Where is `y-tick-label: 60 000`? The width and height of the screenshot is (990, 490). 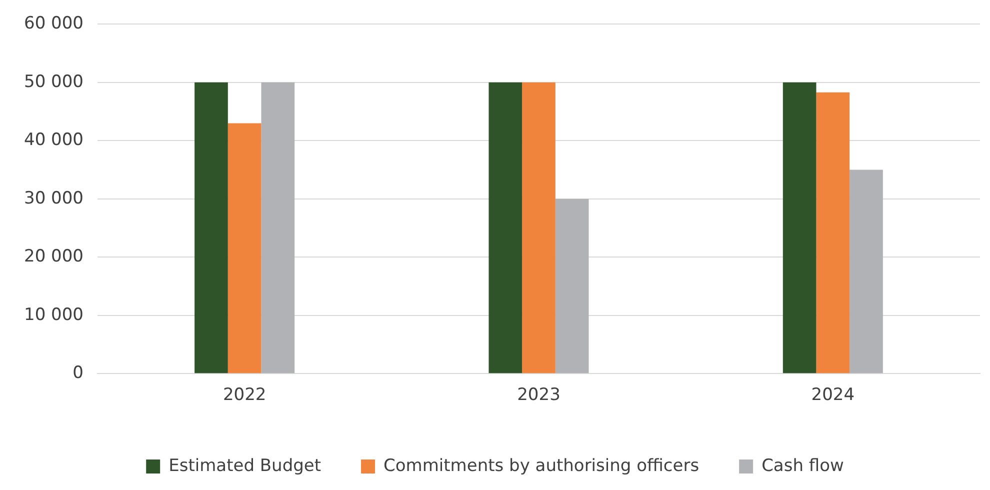 y-tick-label: 60 000 is located at coordinates (54, 24).